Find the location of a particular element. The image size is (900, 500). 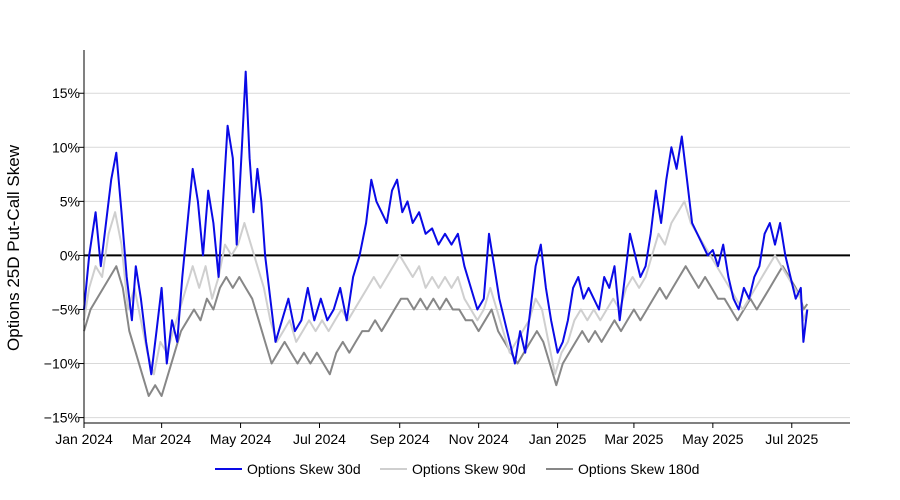

x-tick-label: Jul 2025 is located at coordinates (791, 439).